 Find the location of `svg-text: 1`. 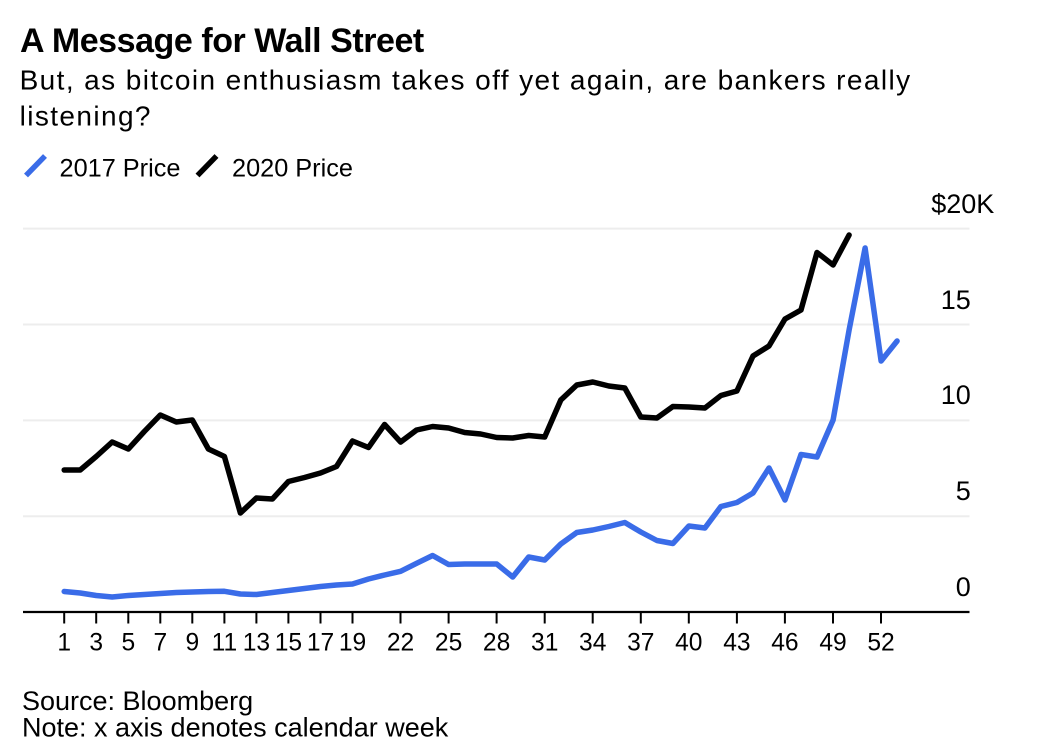

svg-text: 1 is located at coordinates (64, 642).